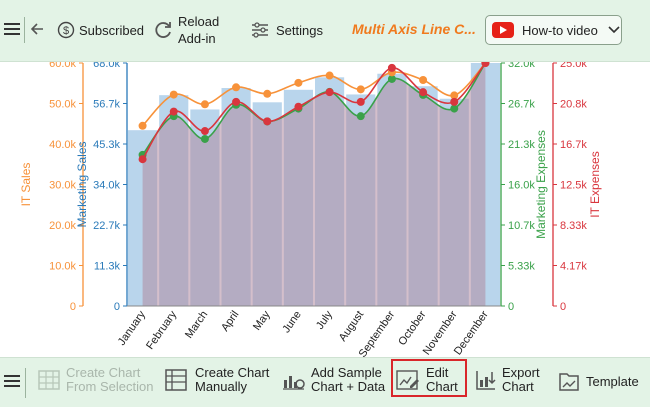 Image resolution: width=650 pixels, height=407 pixels. I want to click on marketing_expenses-tick-label: 16.0k, so click(521, 186).